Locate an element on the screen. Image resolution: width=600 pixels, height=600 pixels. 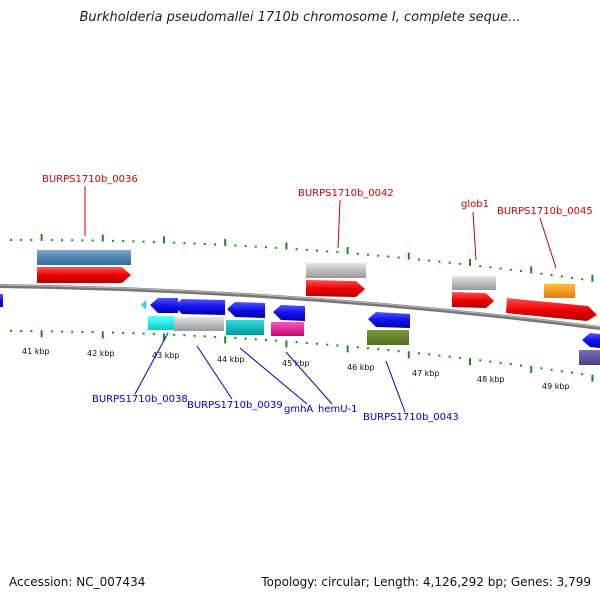
gene-small-cyan-arrow is located at coordinates (143, 305).